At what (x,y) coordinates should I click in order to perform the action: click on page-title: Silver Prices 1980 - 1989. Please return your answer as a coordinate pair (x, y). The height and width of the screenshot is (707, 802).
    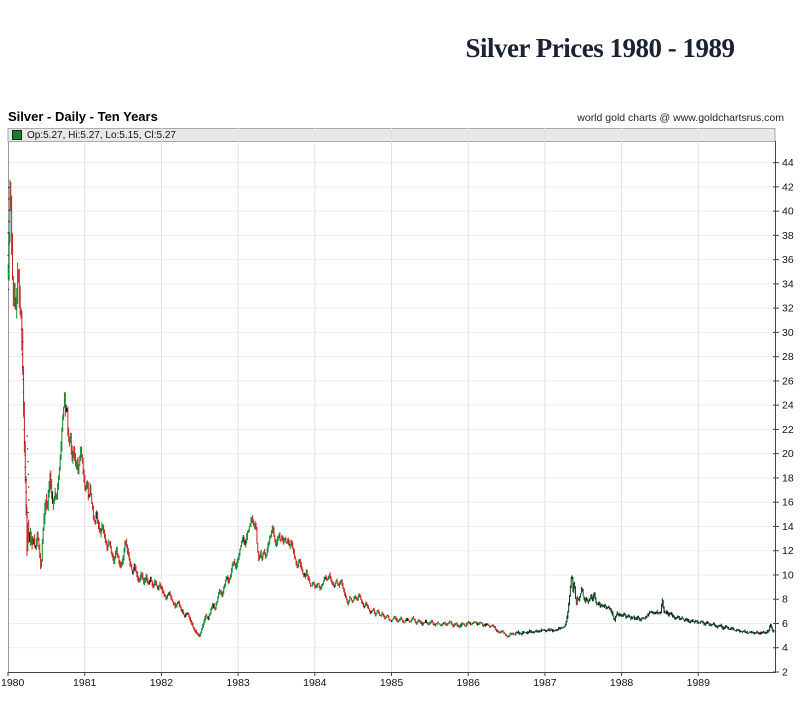
    Looking at the image, I should click on (600, 48).